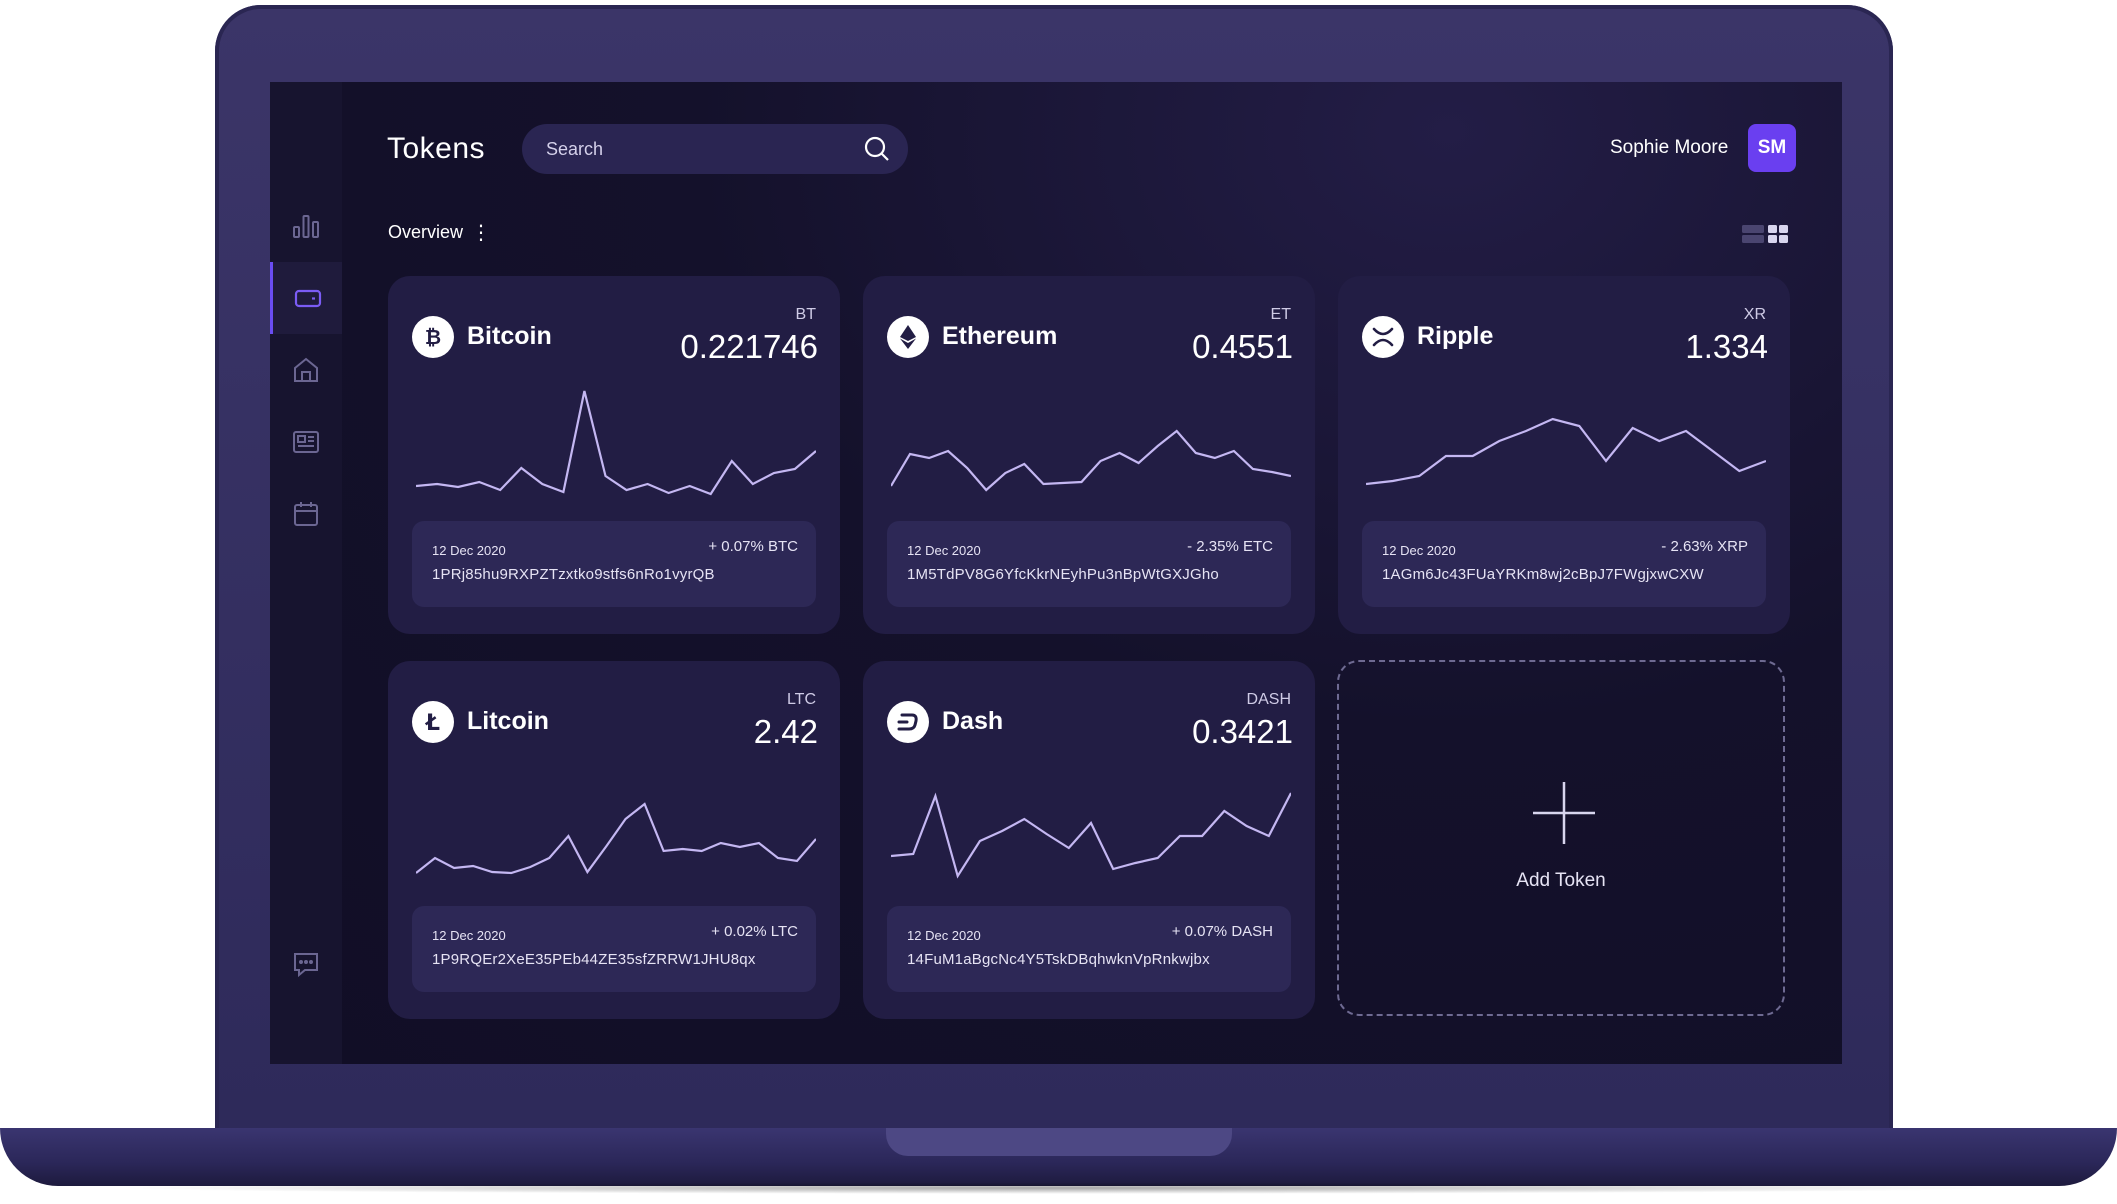 This screenshot has height=1204, width=2117. Describe the element at coordinates (1383, 337) in the screenshot. I see `ripple-icon` at that location.